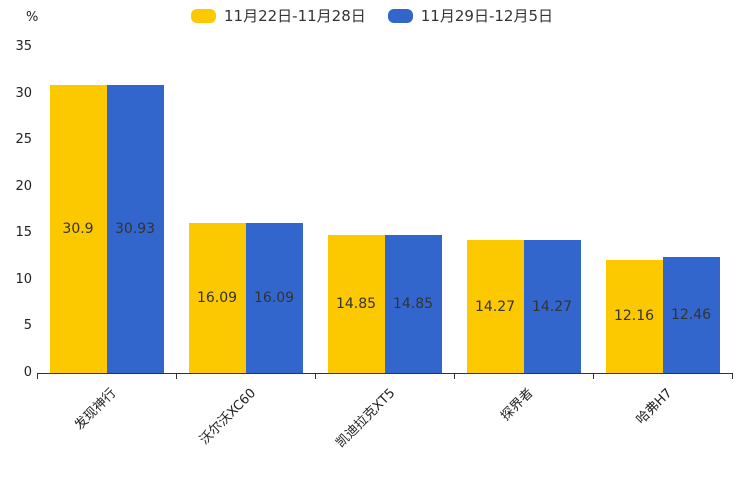 The height and width of the screenshot is (496, 744). I want to click on bar-series-0-哈弗H7: 12.16, so click(634, 316).